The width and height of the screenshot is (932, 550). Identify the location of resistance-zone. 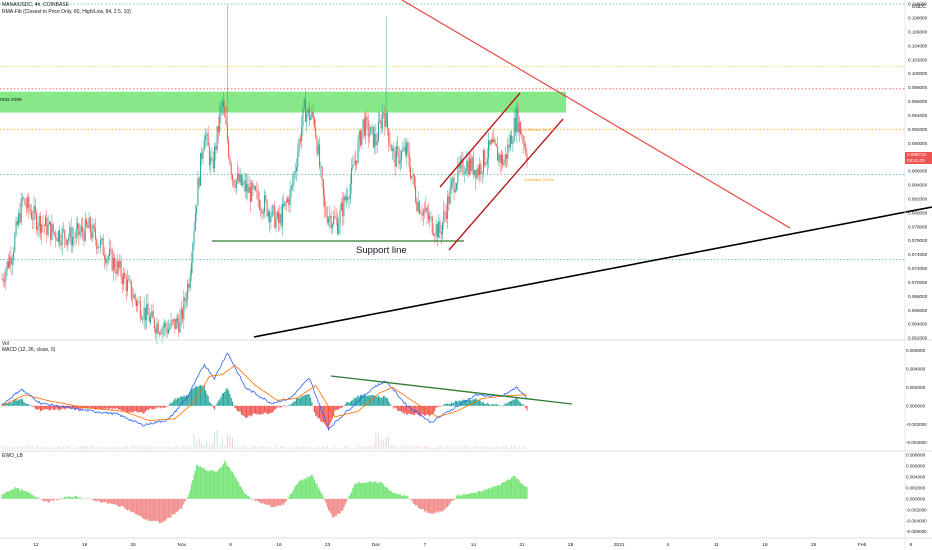
(283, 102).